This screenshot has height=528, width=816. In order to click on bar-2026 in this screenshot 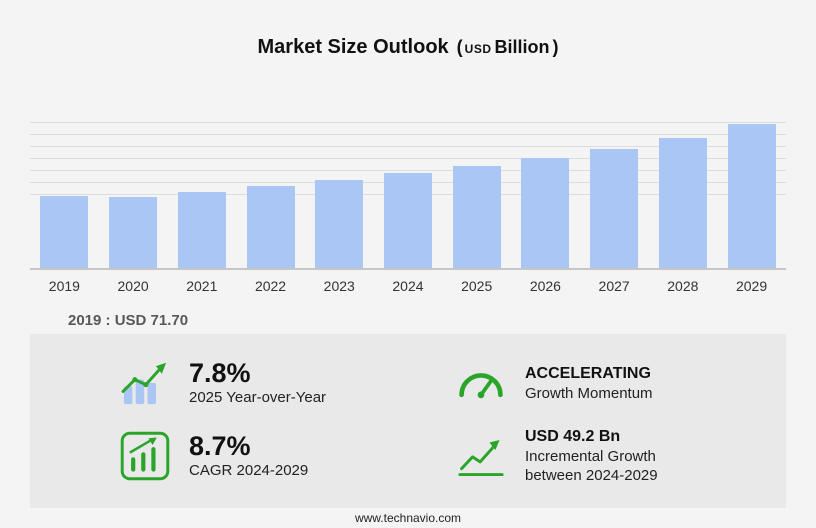, I will do `click(545, 213)`.